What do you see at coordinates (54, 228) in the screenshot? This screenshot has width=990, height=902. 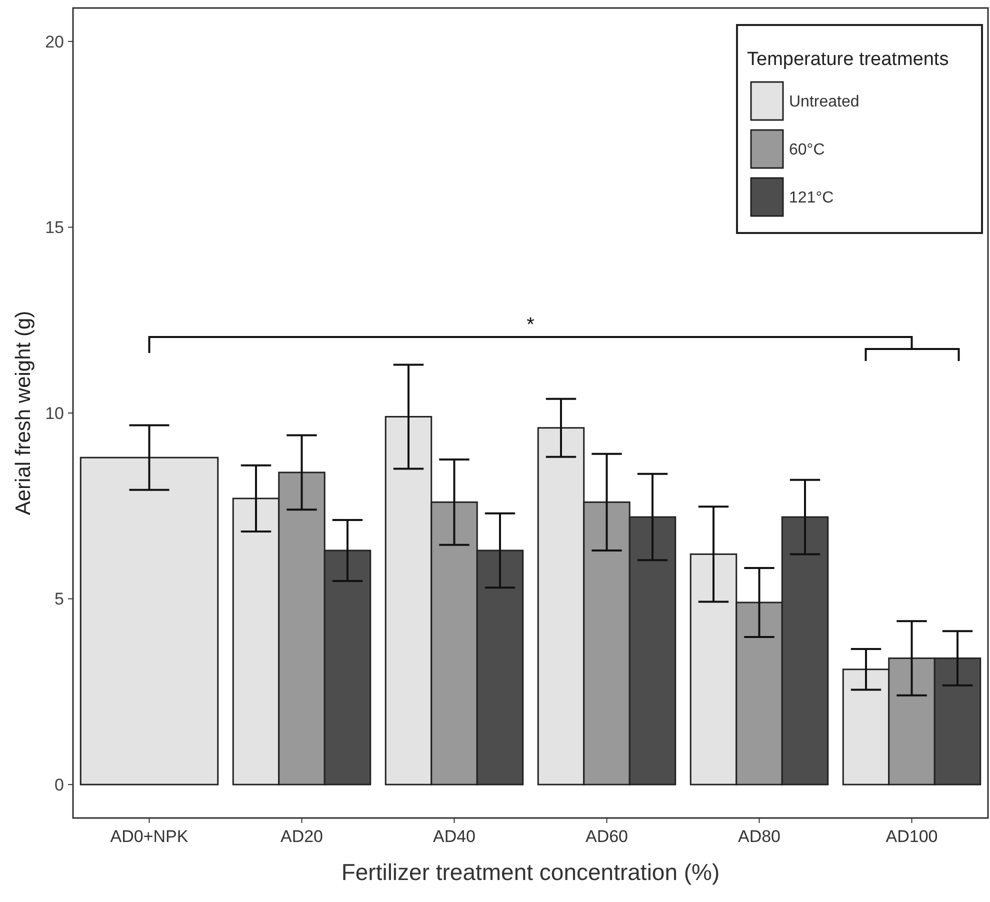 I see `y-tick-label: 15` at bounding box center [54, 228].